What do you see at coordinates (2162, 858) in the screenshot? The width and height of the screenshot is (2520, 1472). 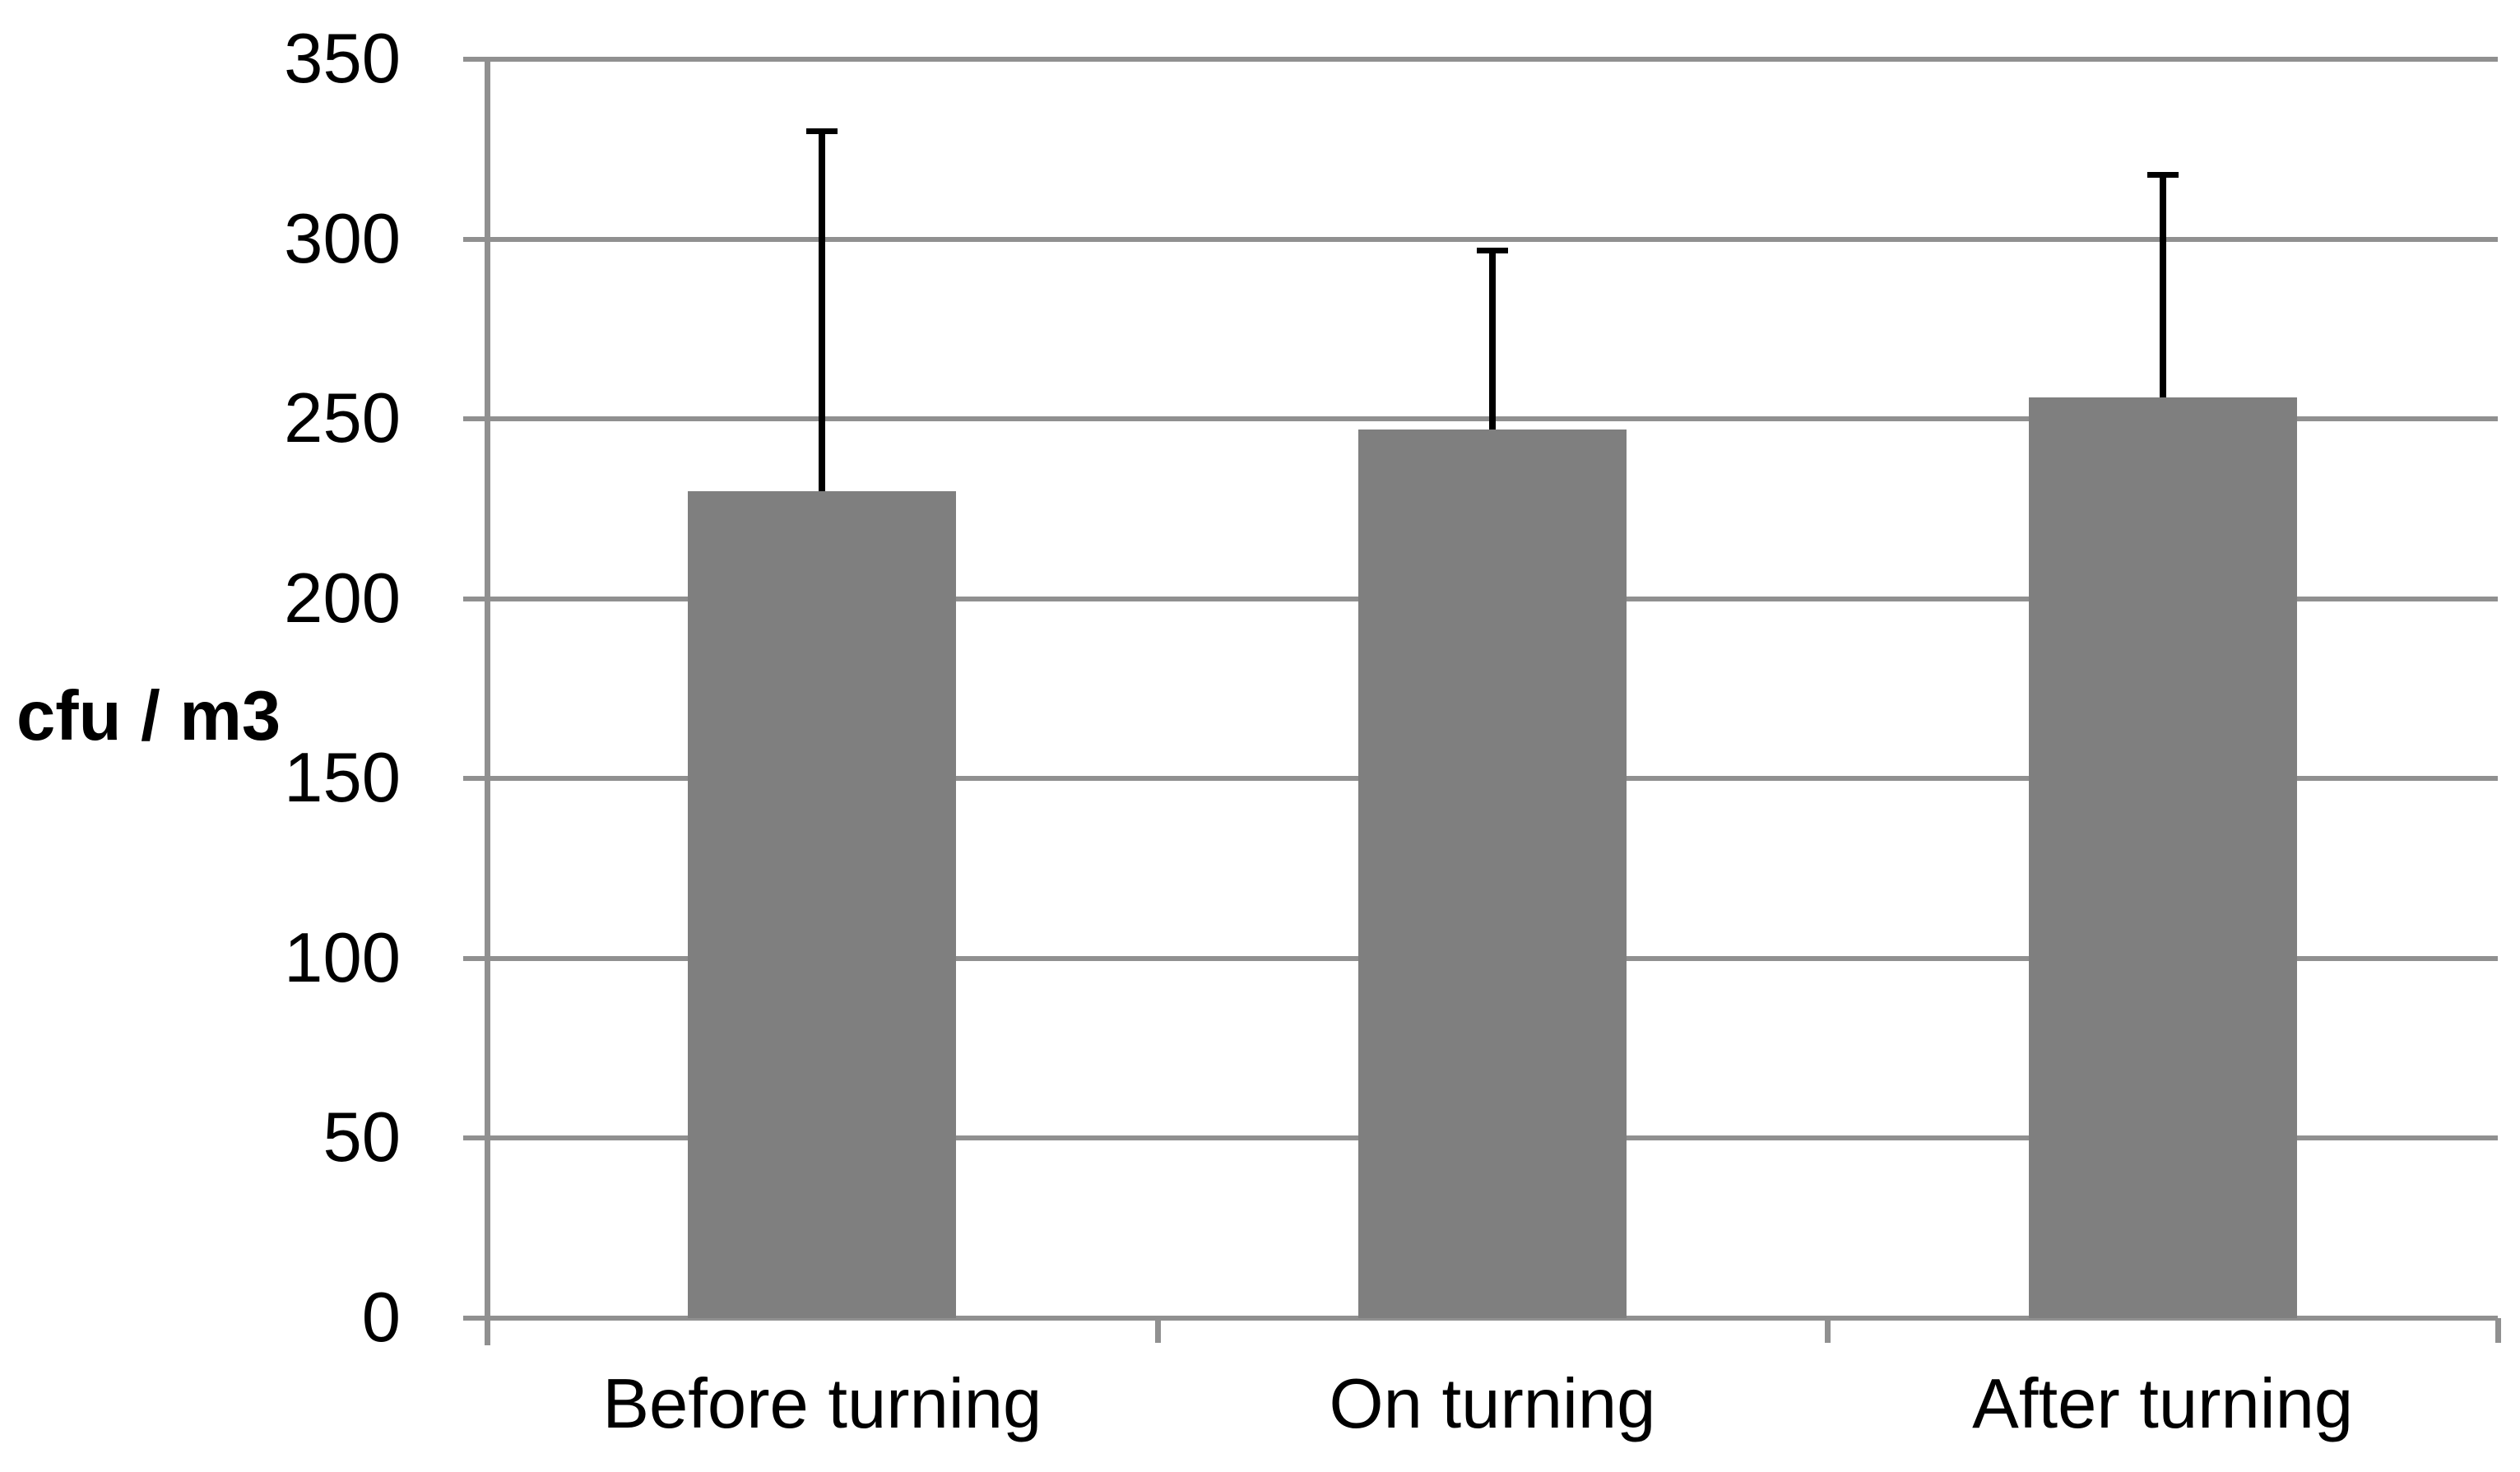 I see `bar-after-turning` at bounding box center [2162, 858].